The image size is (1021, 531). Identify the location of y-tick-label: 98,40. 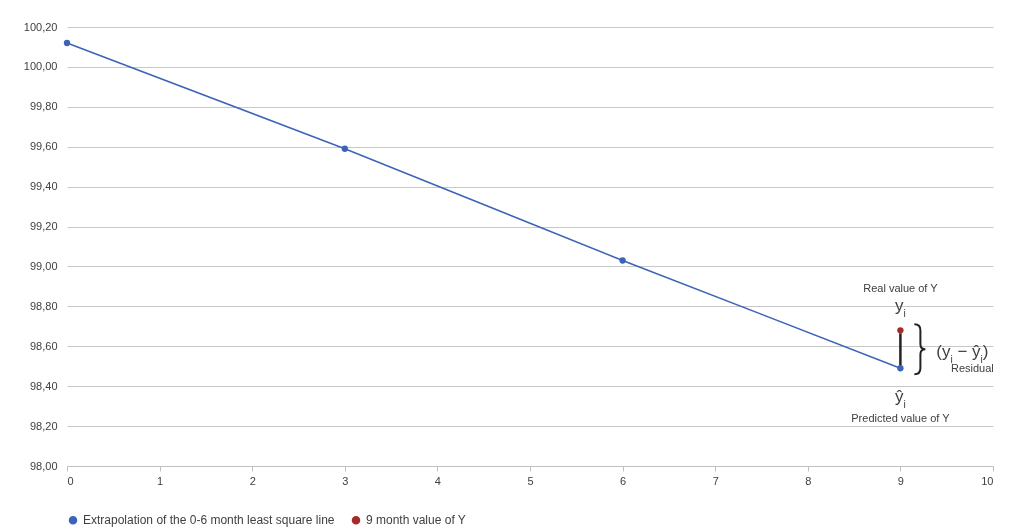
(43, 385).